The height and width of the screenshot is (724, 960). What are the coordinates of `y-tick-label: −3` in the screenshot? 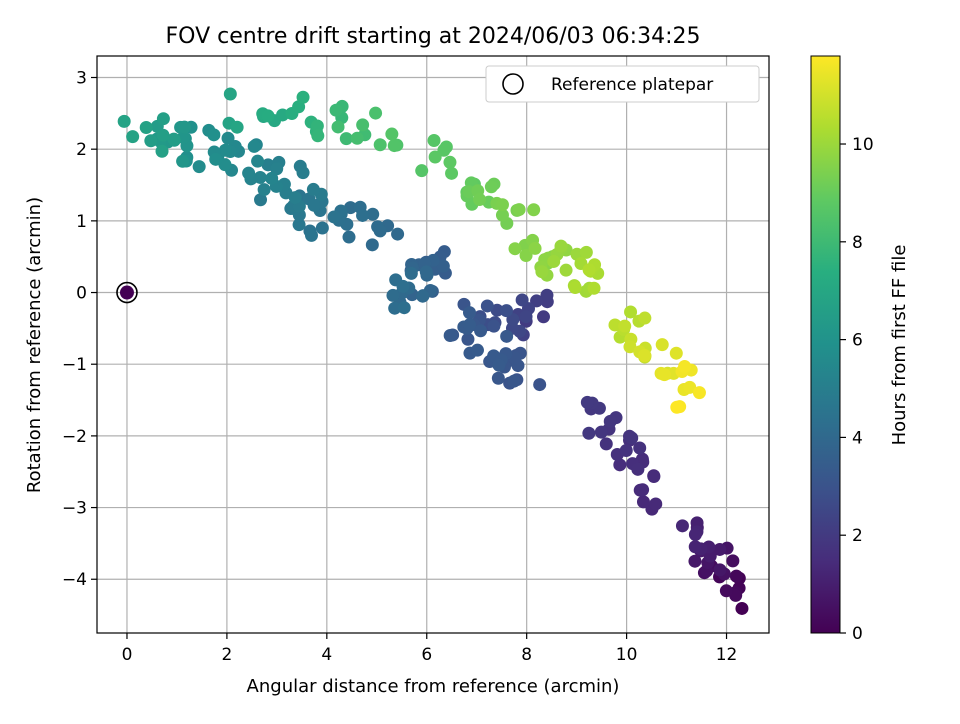 It's located at (74, 509).